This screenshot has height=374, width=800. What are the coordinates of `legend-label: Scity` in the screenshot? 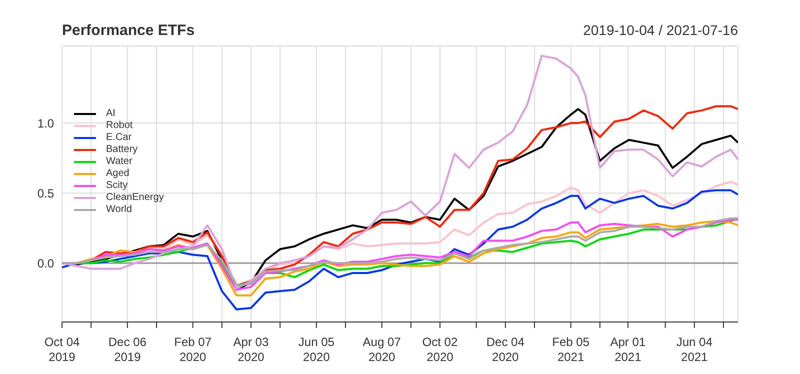 It's located at (117, 186).